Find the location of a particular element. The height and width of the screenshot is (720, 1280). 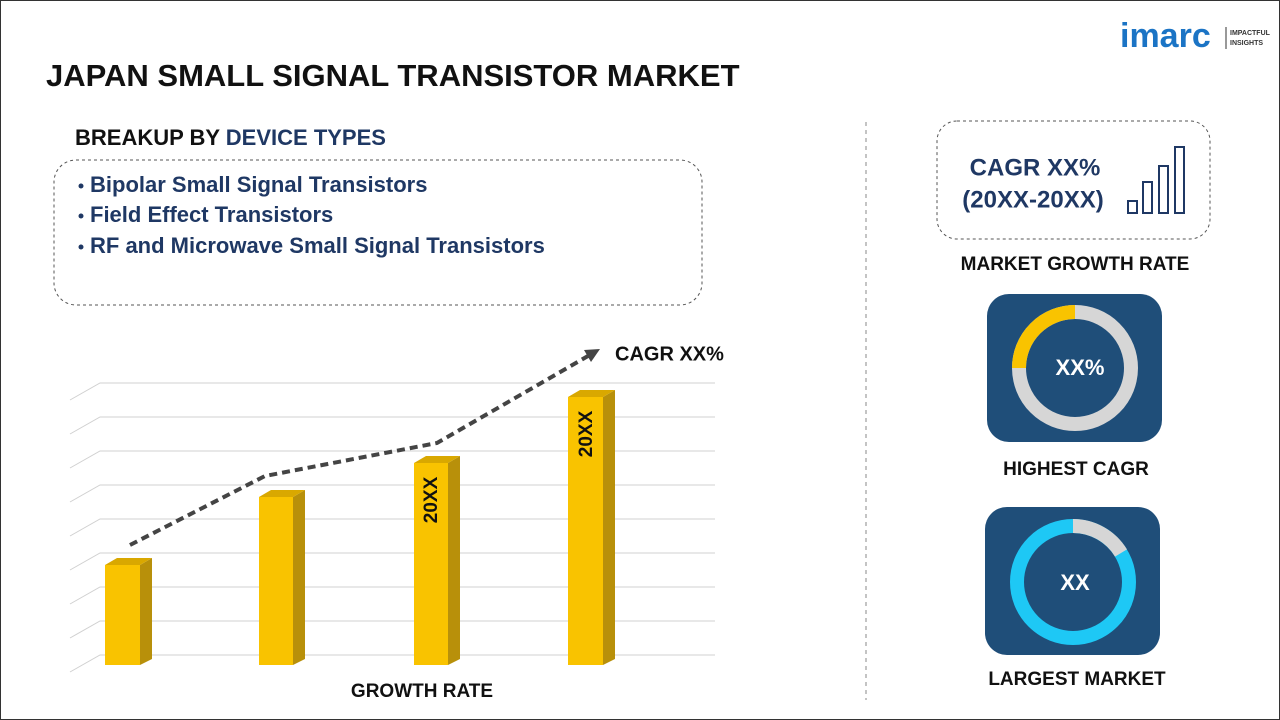

logo: imarc is located at coordinates (1165, 36).